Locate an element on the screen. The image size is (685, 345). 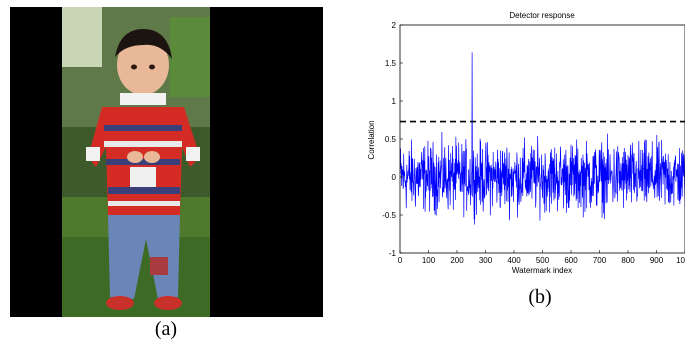
y-axis-label: Correlation is located at coordinates (371, 139).